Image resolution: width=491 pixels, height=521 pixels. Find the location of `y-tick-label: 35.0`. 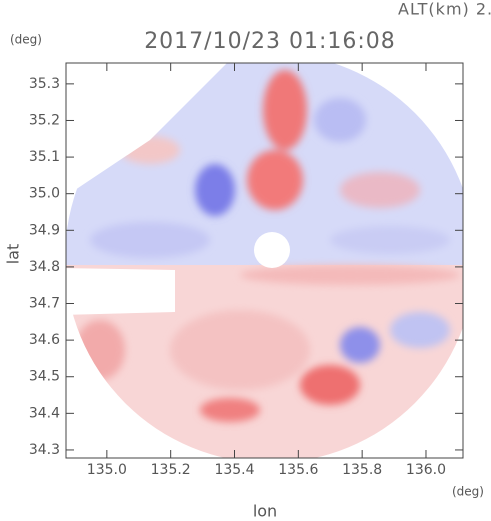

y-tick-label: 35.0 is located at coordinates (44, 194).